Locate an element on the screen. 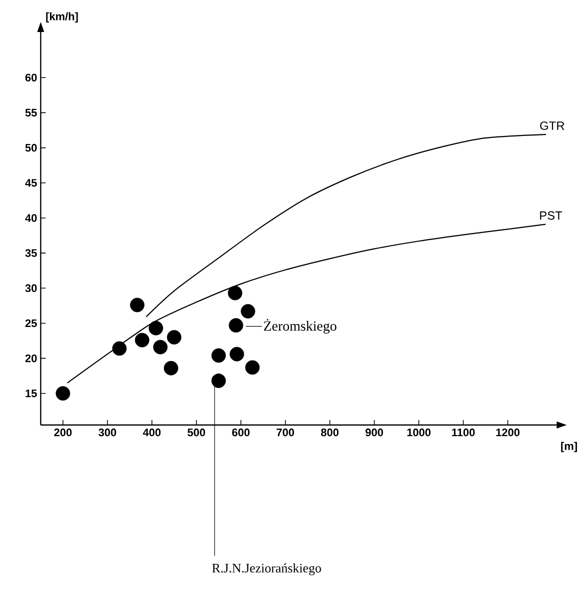  y-axis-title: [km/h] is located at coordinates (62, 17).